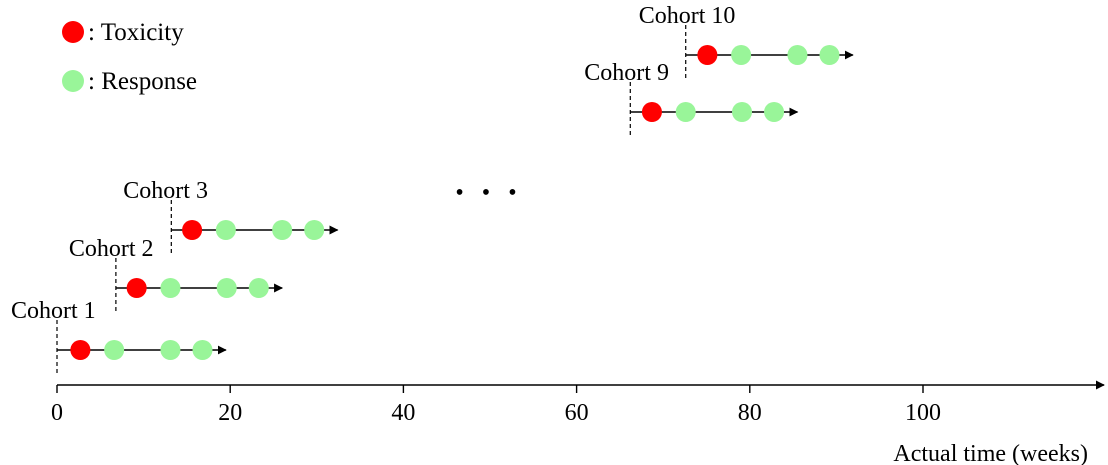 This screenshot has height=465, width=1108. Describe the element at coordinates (626, 73) in the screenshot. I see `cohort-label: Cohort 9` at that location.